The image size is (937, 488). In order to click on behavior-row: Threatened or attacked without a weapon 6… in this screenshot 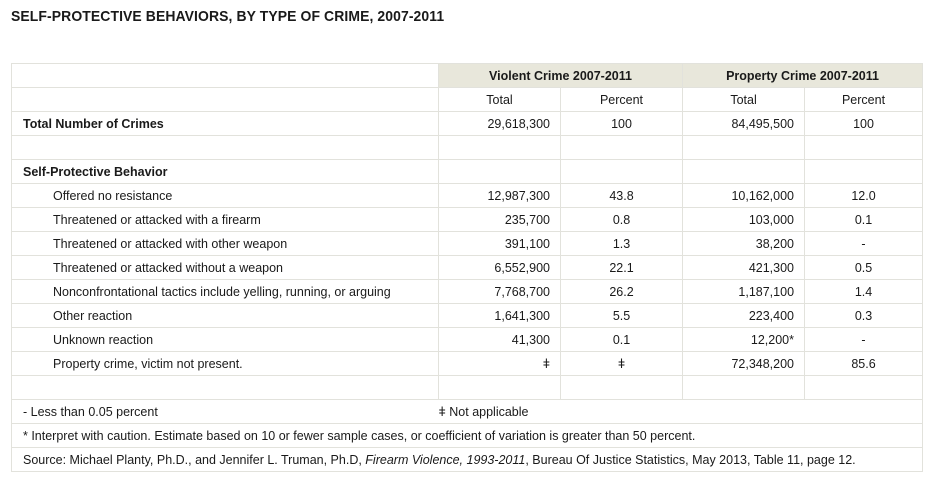, I will do `click(467, 267)`.